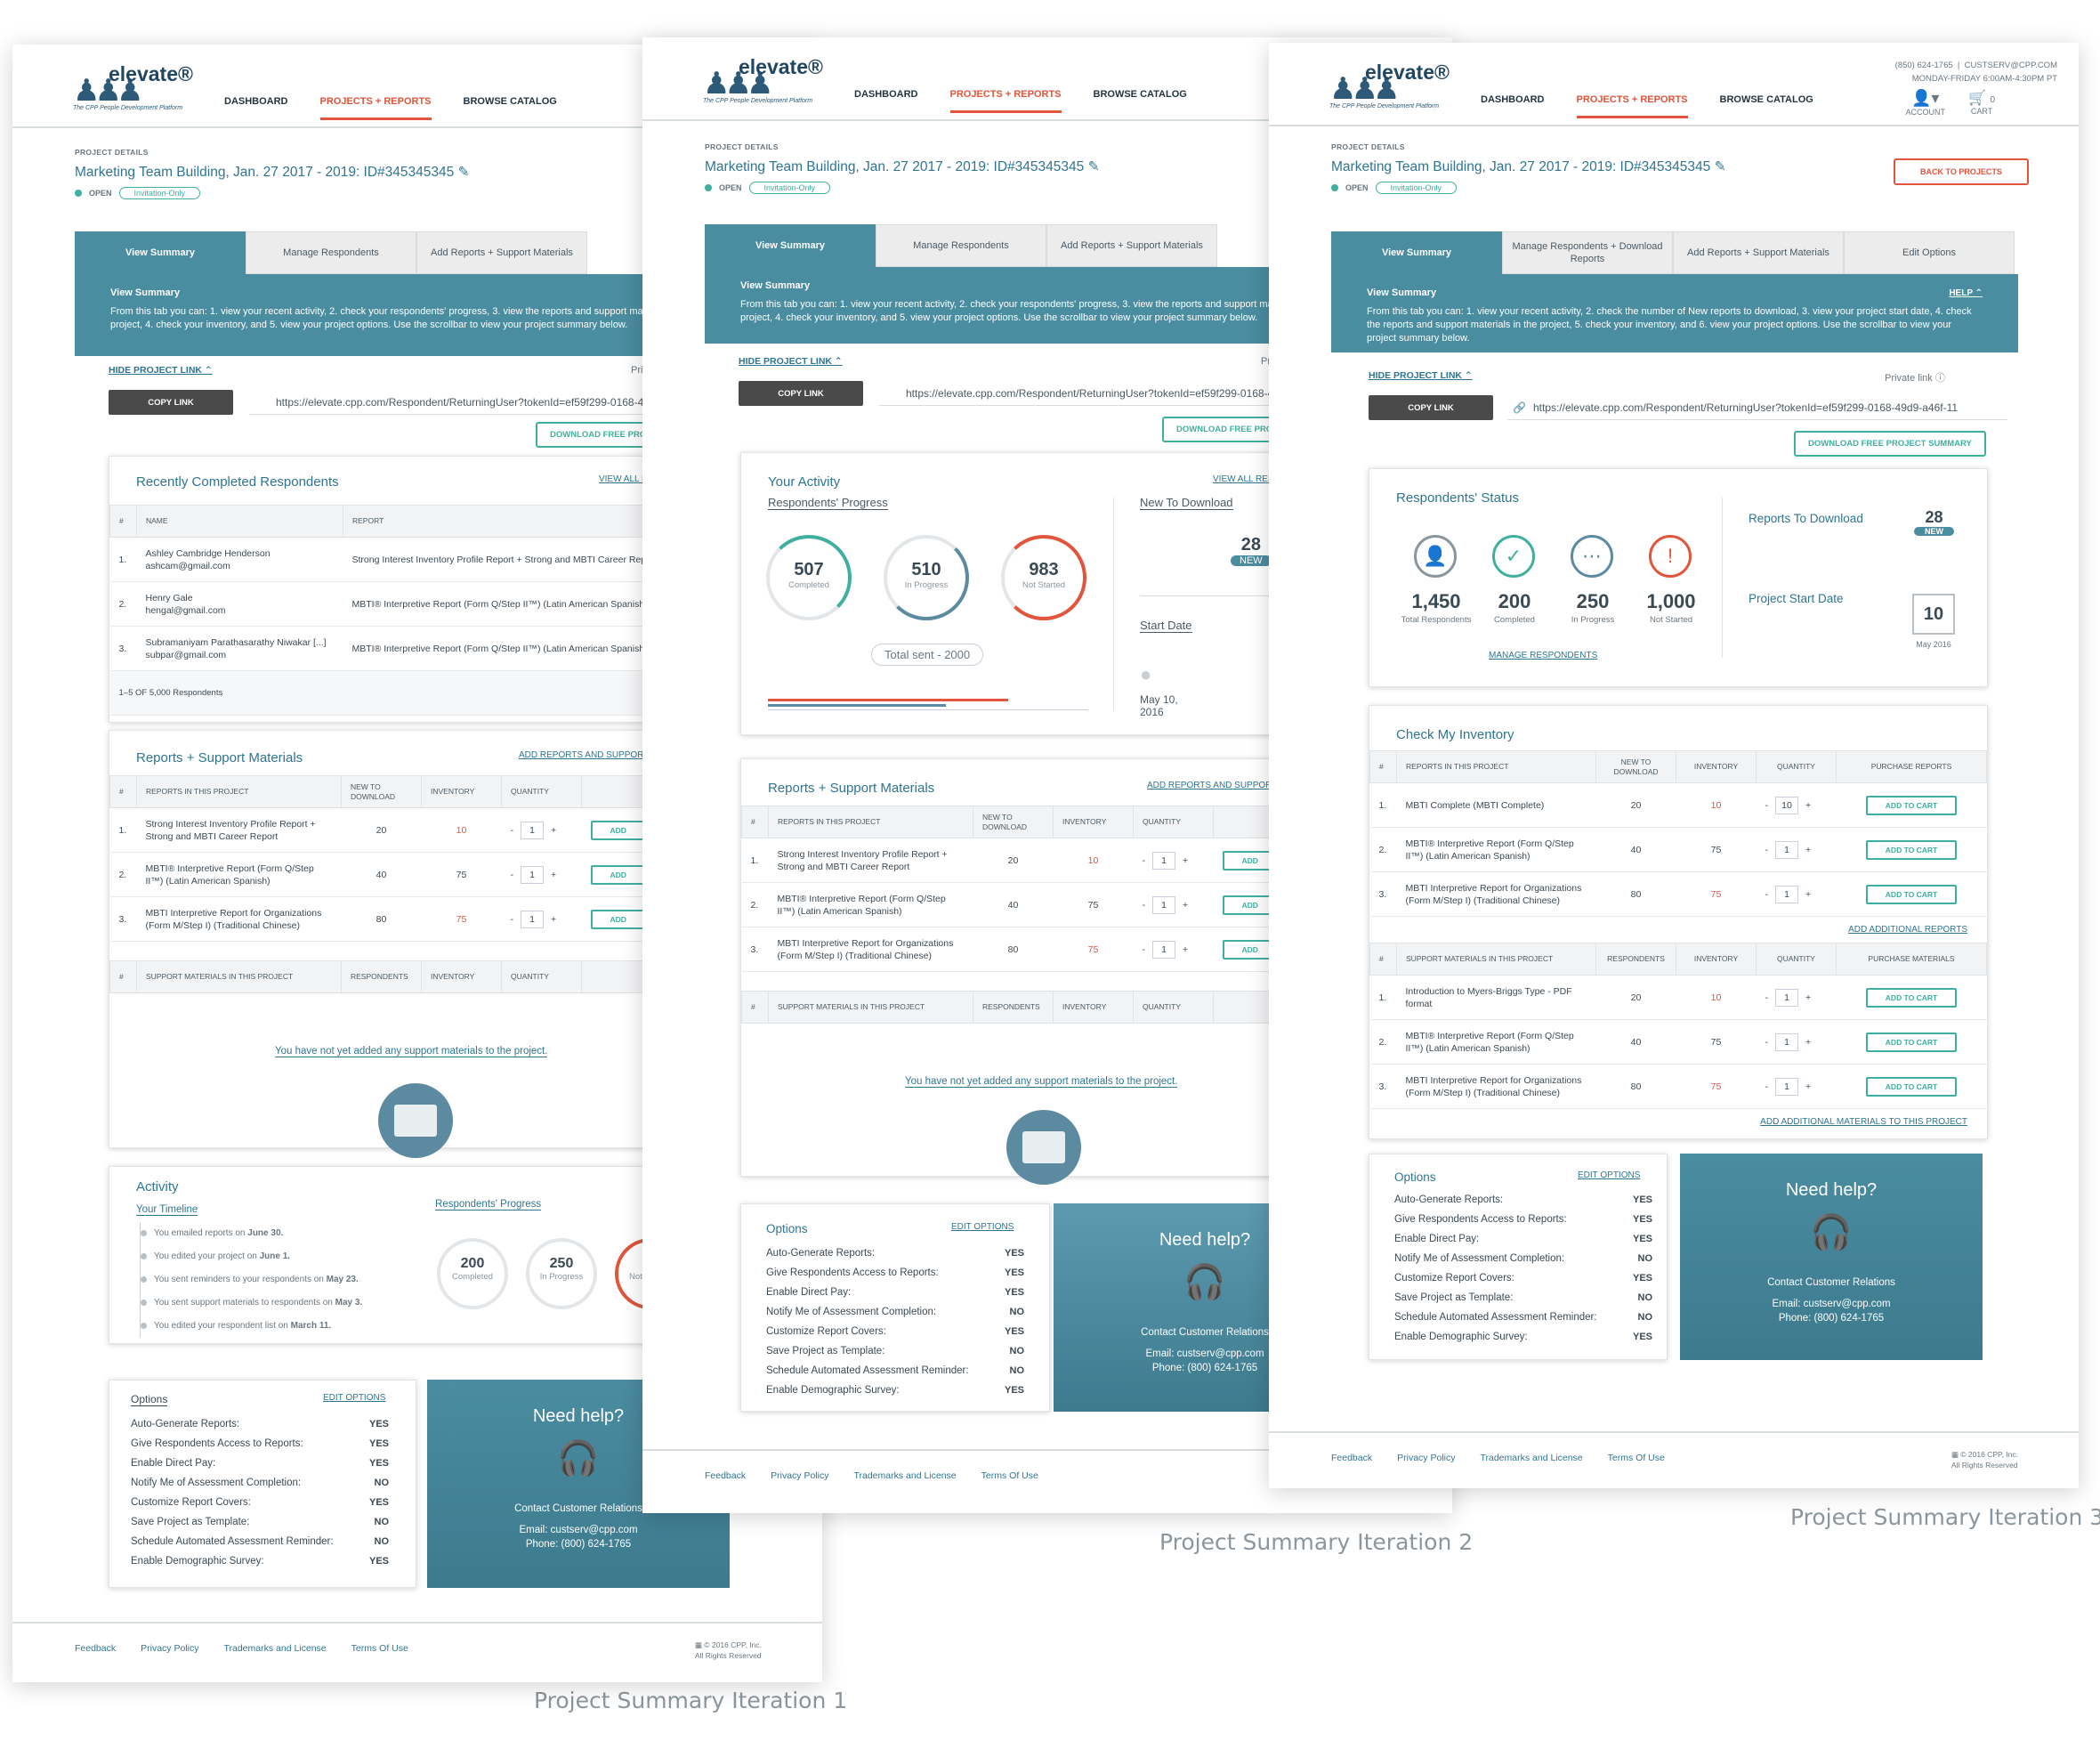 This screenshot has height=1741, width=2100. What do you see at coordinates (1961, 172) in the screenshot?
I see `back-to-projects-button: BACK TO PROJECTS` at bounding box center [1961, 172].